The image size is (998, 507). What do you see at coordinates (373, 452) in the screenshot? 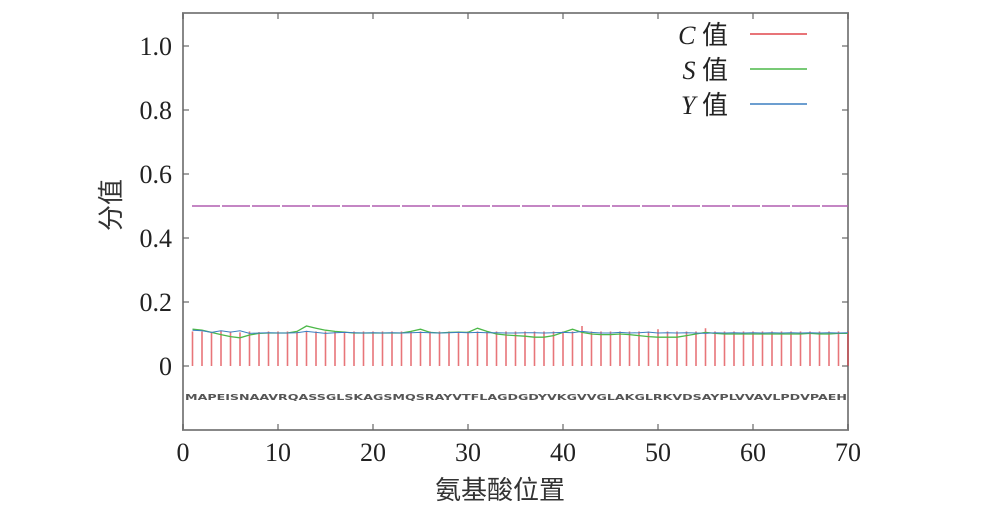
I see `x-tick-label: 20` at bounding box center [373, 452].